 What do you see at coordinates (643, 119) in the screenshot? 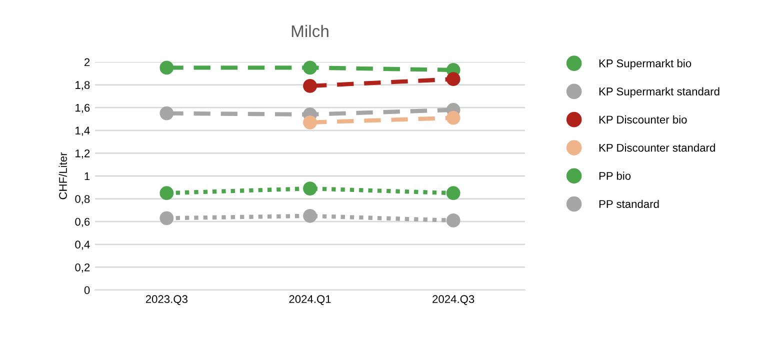
I see `legend-label: KP Discounter bio` at bounding box center [643, 119].